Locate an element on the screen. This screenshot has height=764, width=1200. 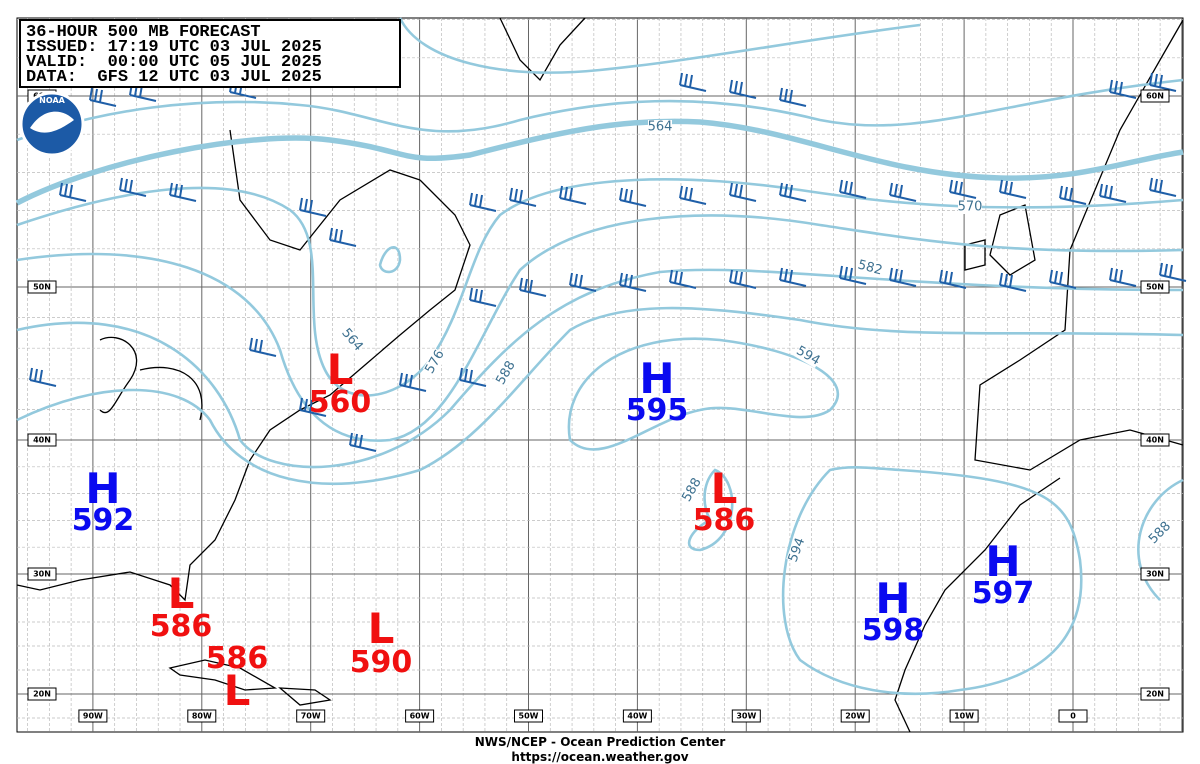
header-line: DATA: GFS 12 UTC 03 JUL 2025 is located at coordinates (174, 77).